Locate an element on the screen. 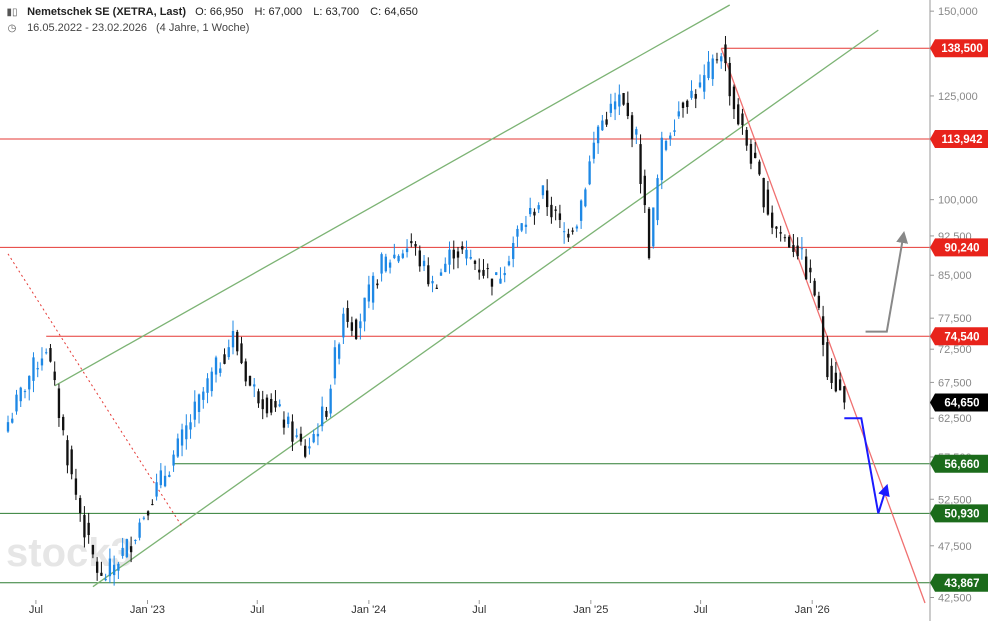 This screenshot has width=989, height=621. clock-icon: ◷ is located at coordinates (12, 28).